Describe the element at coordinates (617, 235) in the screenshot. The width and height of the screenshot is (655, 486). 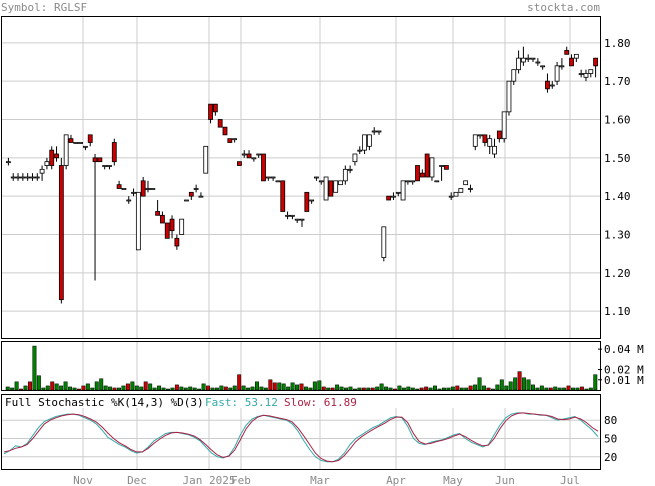
I see `price-tick-label: 1.30` at that location.